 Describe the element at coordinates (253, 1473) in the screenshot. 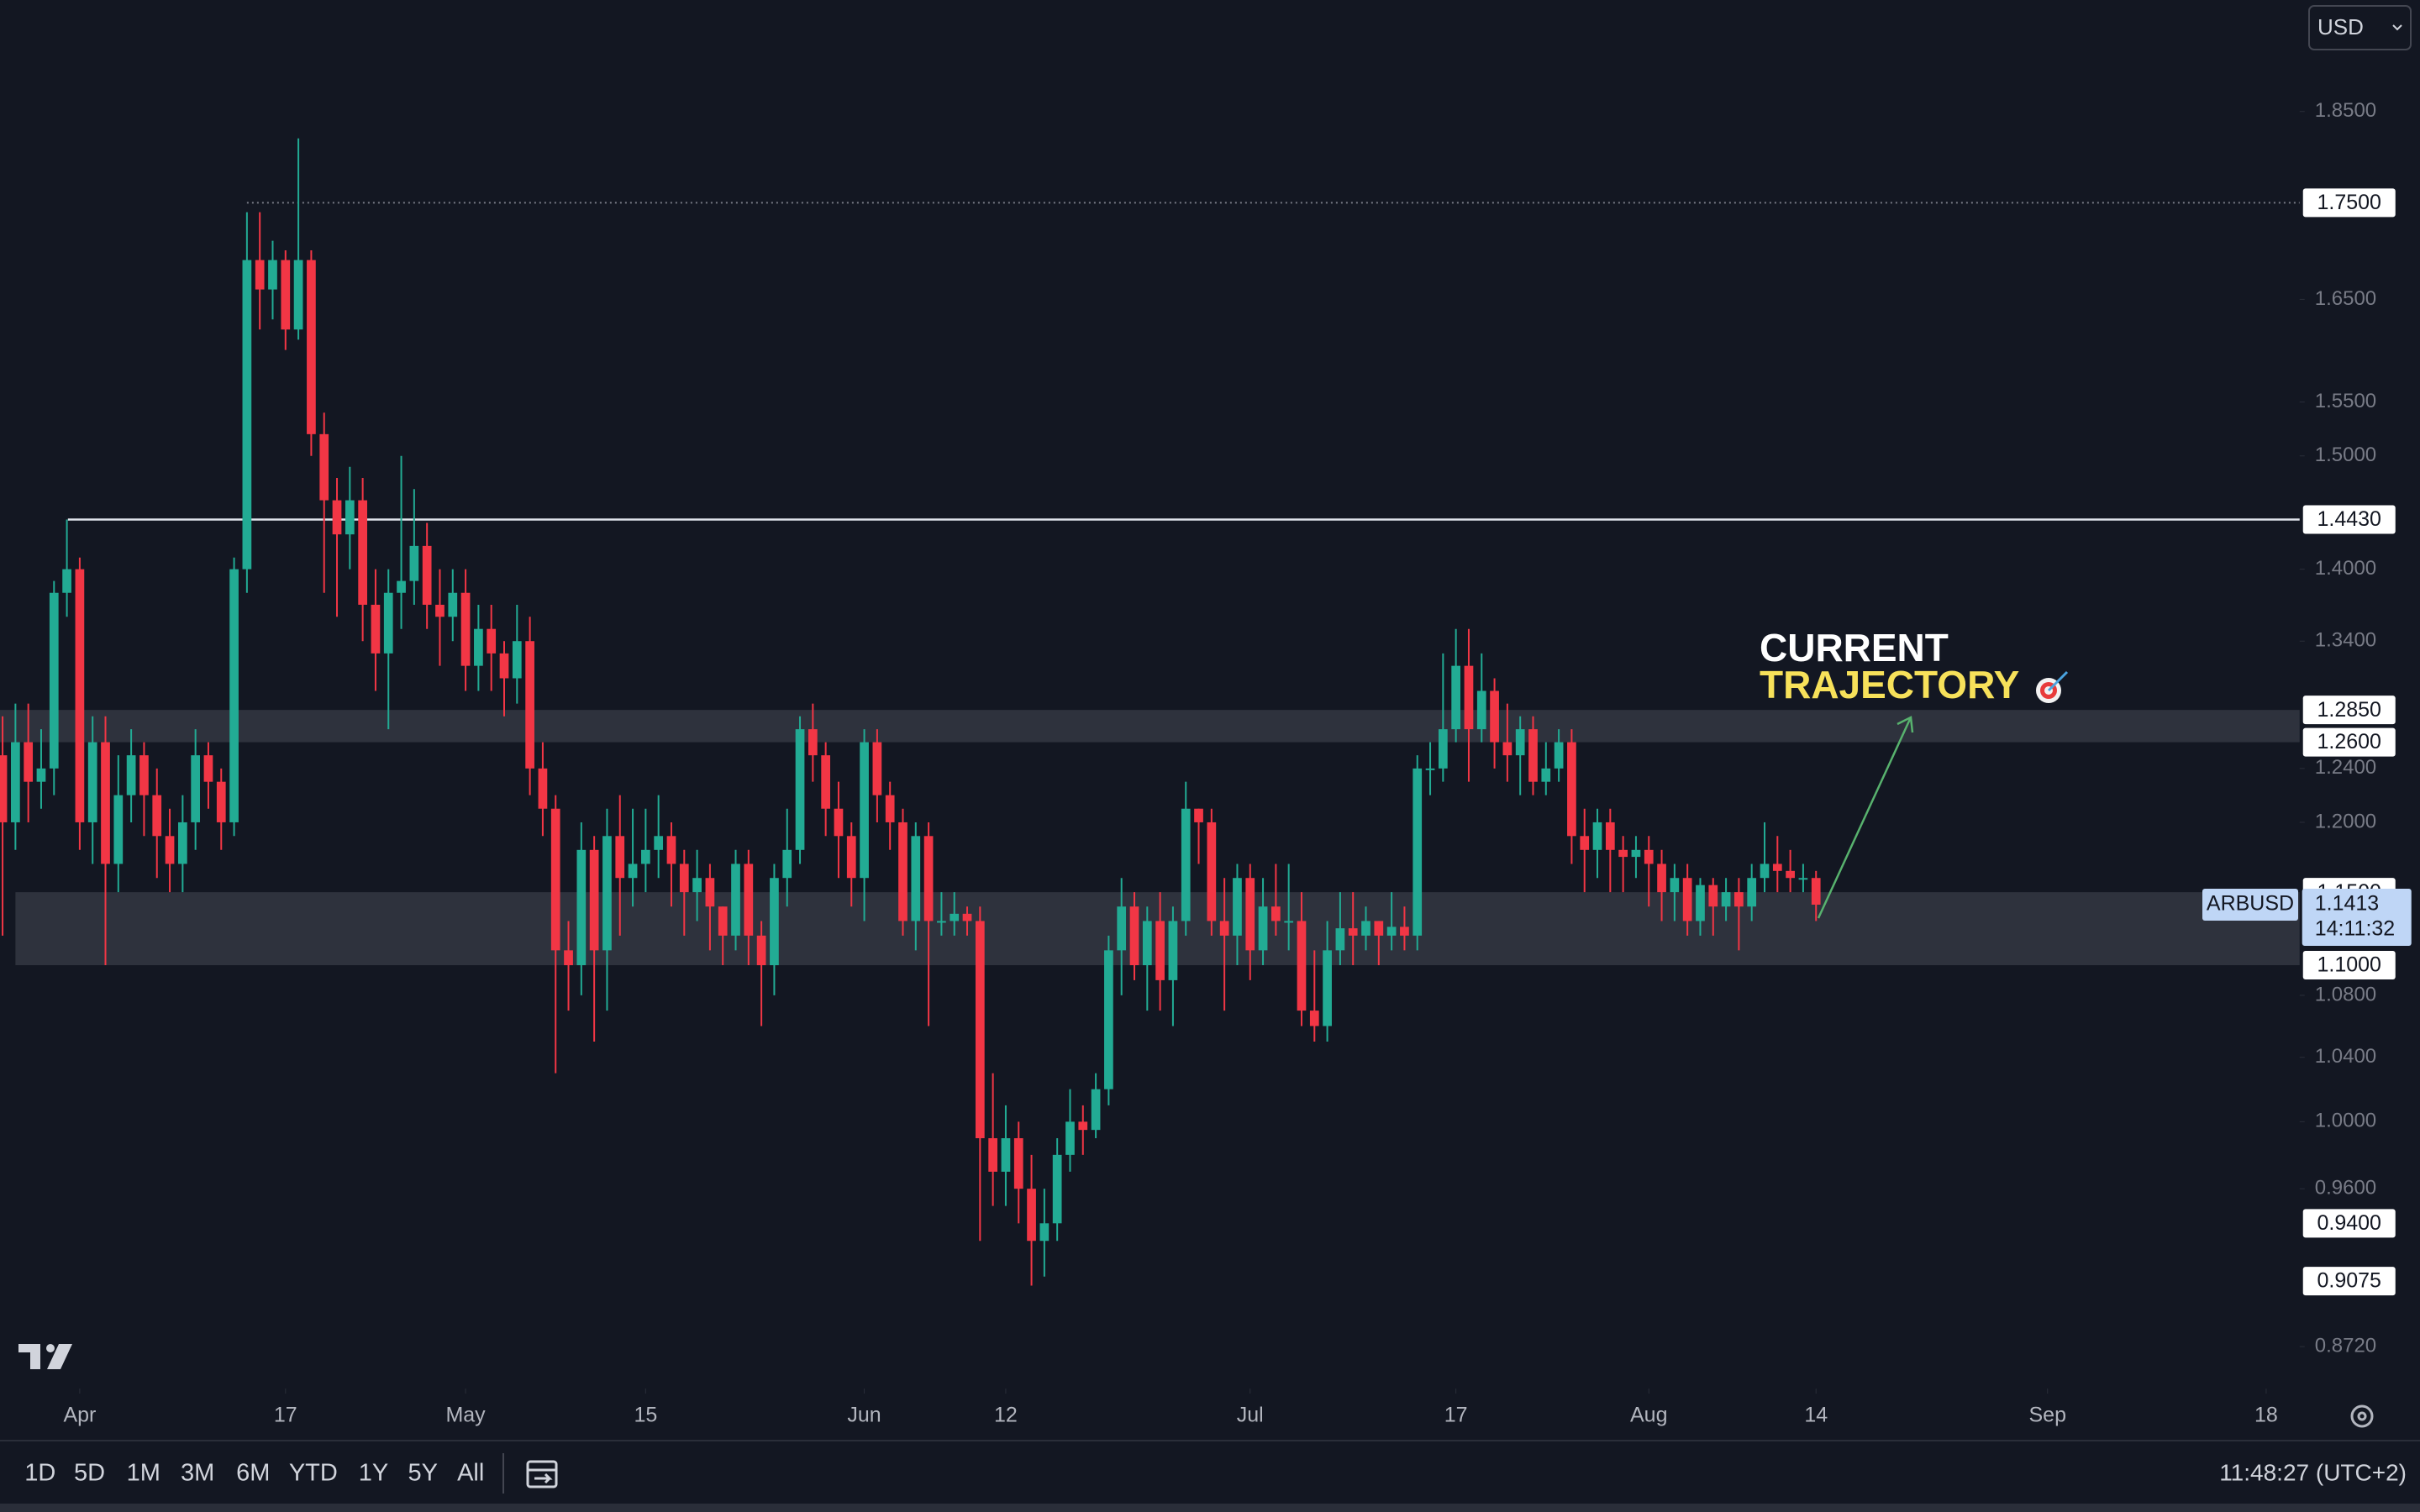

I see `range-button: 6M` at that location.